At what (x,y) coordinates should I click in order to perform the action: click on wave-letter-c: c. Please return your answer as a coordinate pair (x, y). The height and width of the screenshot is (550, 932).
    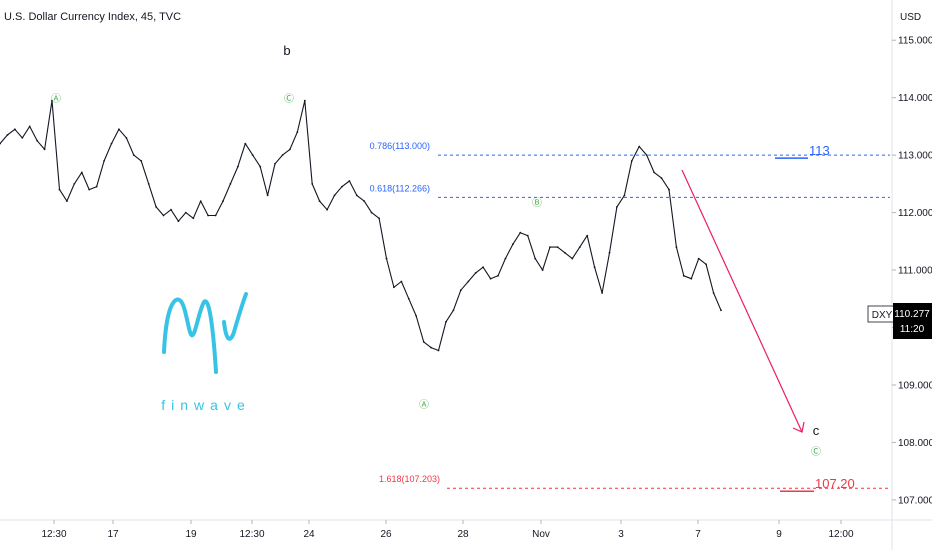
    Looking at the image, I should click on (816, 430).